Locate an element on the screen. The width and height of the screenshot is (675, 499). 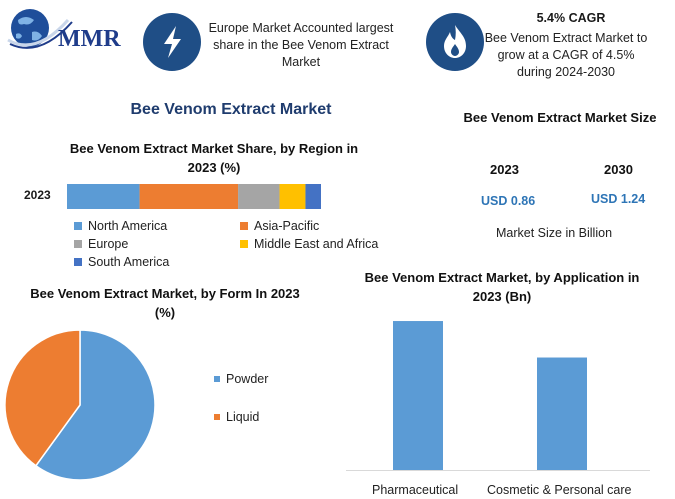
region-legend-item-4: South America is located at coordinates (121, 262).